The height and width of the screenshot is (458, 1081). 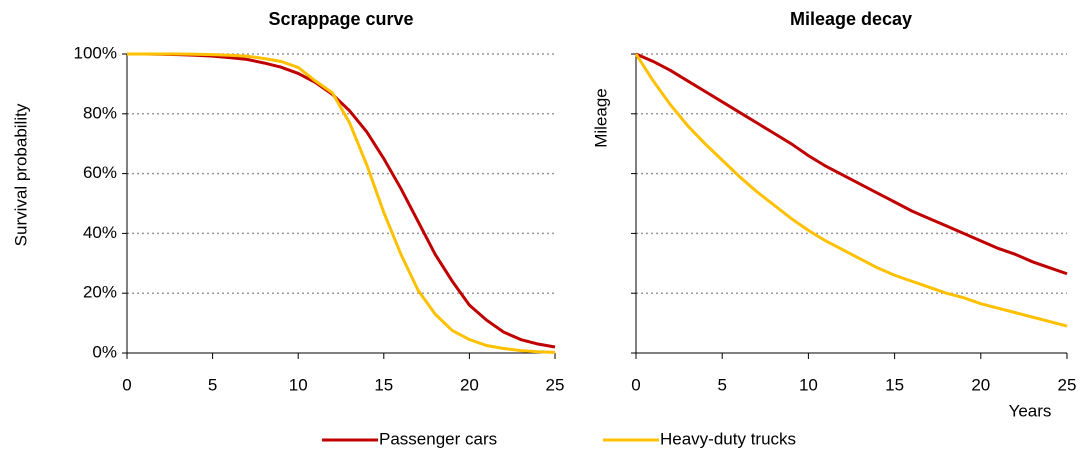 I want to click on legend-label: Passenger cars, so click(x=438, y=438).